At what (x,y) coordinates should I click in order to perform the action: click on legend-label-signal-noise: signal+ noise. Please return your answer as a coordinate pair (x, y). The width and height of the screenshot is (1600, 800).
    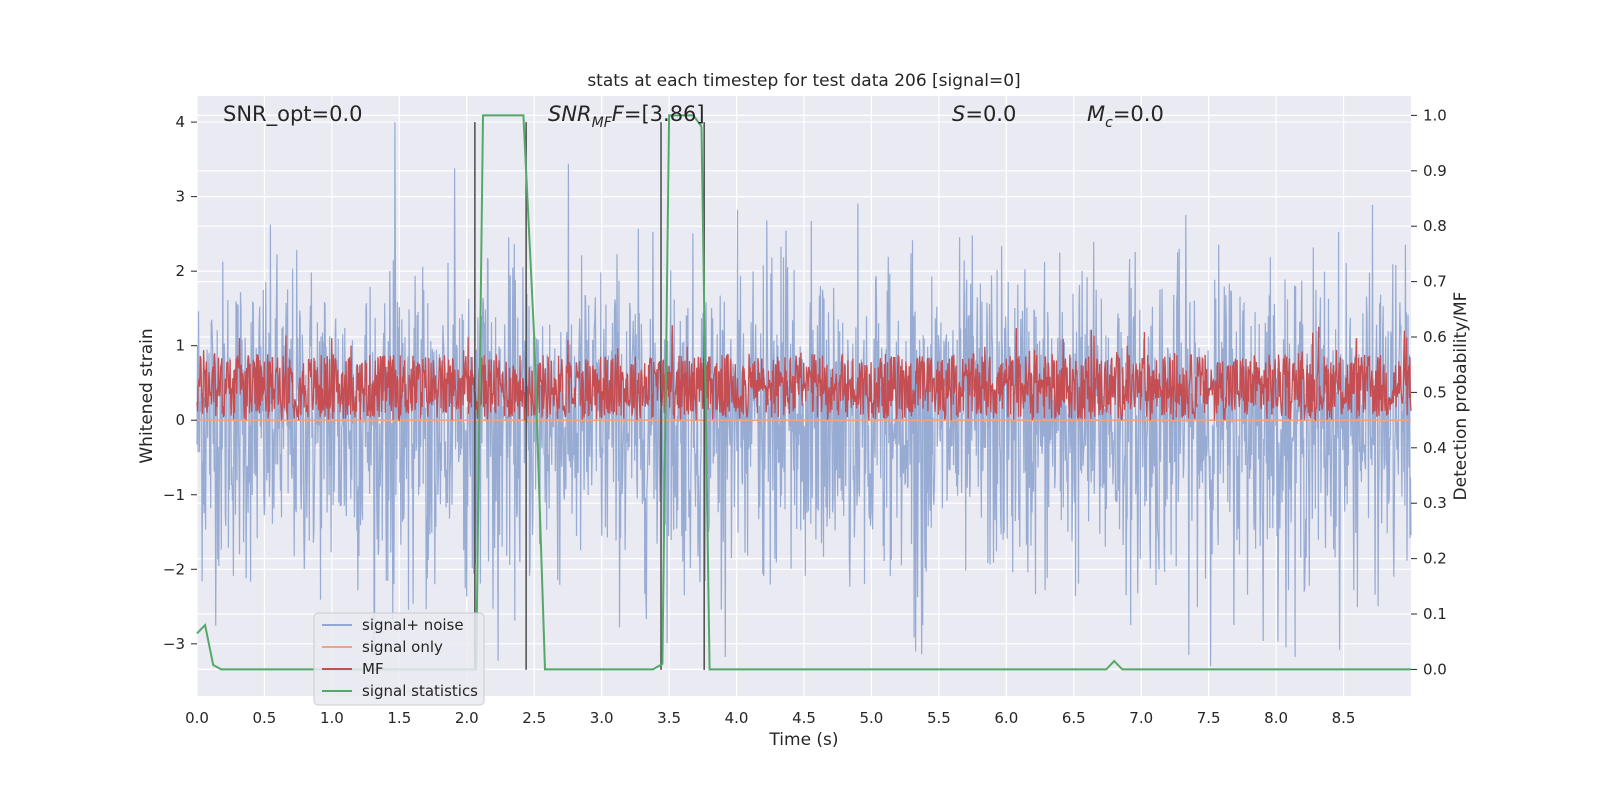
    Looking at the image, I should click on (413, 625).